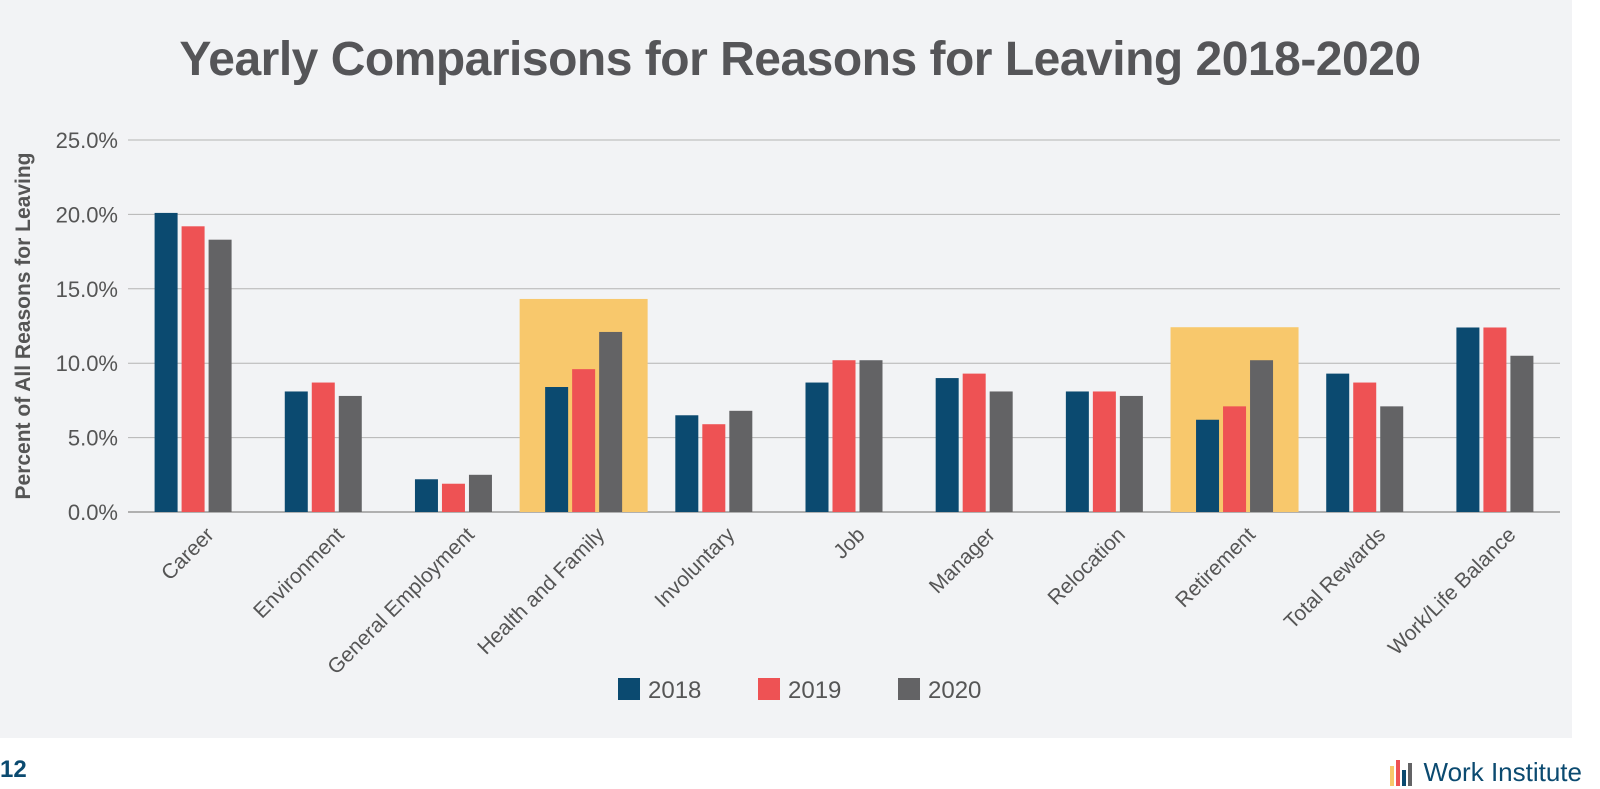  I want to click on legend-label: 2019, so click(814, 690).